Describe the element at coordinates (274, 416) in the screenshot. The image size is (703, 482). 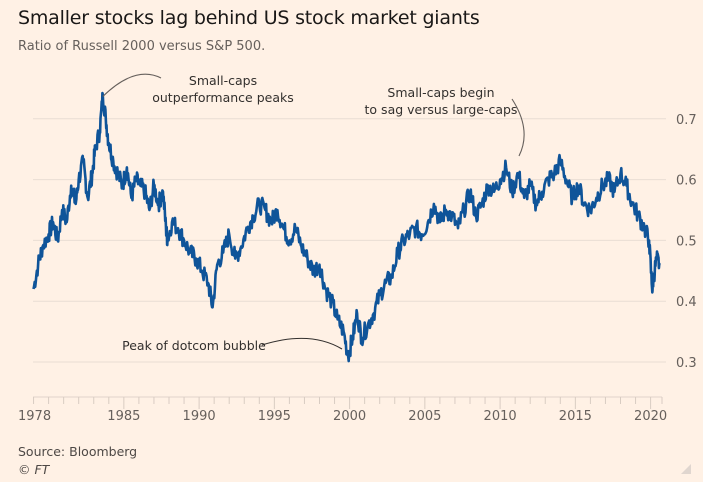
I see `x-tick-label: 1995` at that location.